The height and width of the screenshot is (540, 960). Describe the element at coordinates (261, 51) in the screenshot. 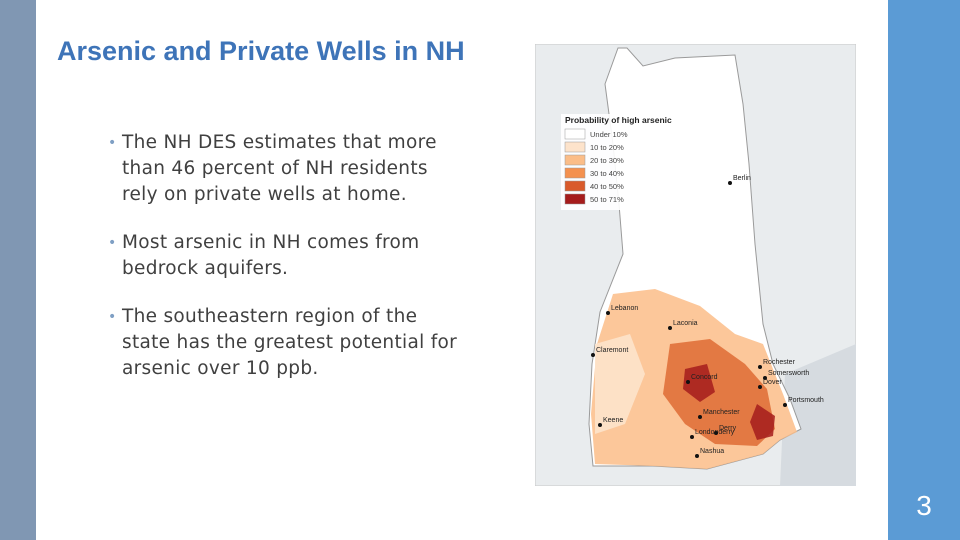

I see `slide-title: Arsenic and Private Wells in NH` at that location.